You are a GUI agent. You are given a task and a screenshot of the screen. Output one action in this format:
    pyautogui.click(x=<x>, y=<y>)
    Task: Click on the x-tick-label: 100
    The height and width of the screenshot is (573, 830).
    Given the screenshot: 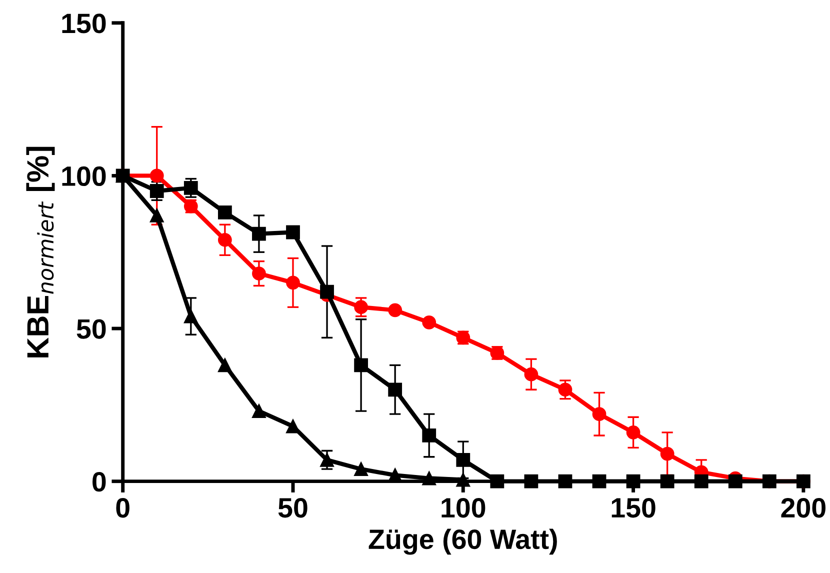 What is the action you would take?
    pyautogui.click(x=464, y=508)
    